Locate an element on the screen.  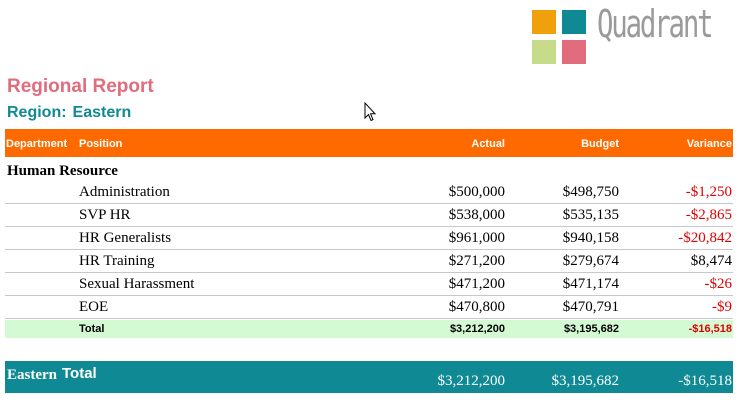
report-title: Regional Report is located at coordinates (80, 86).